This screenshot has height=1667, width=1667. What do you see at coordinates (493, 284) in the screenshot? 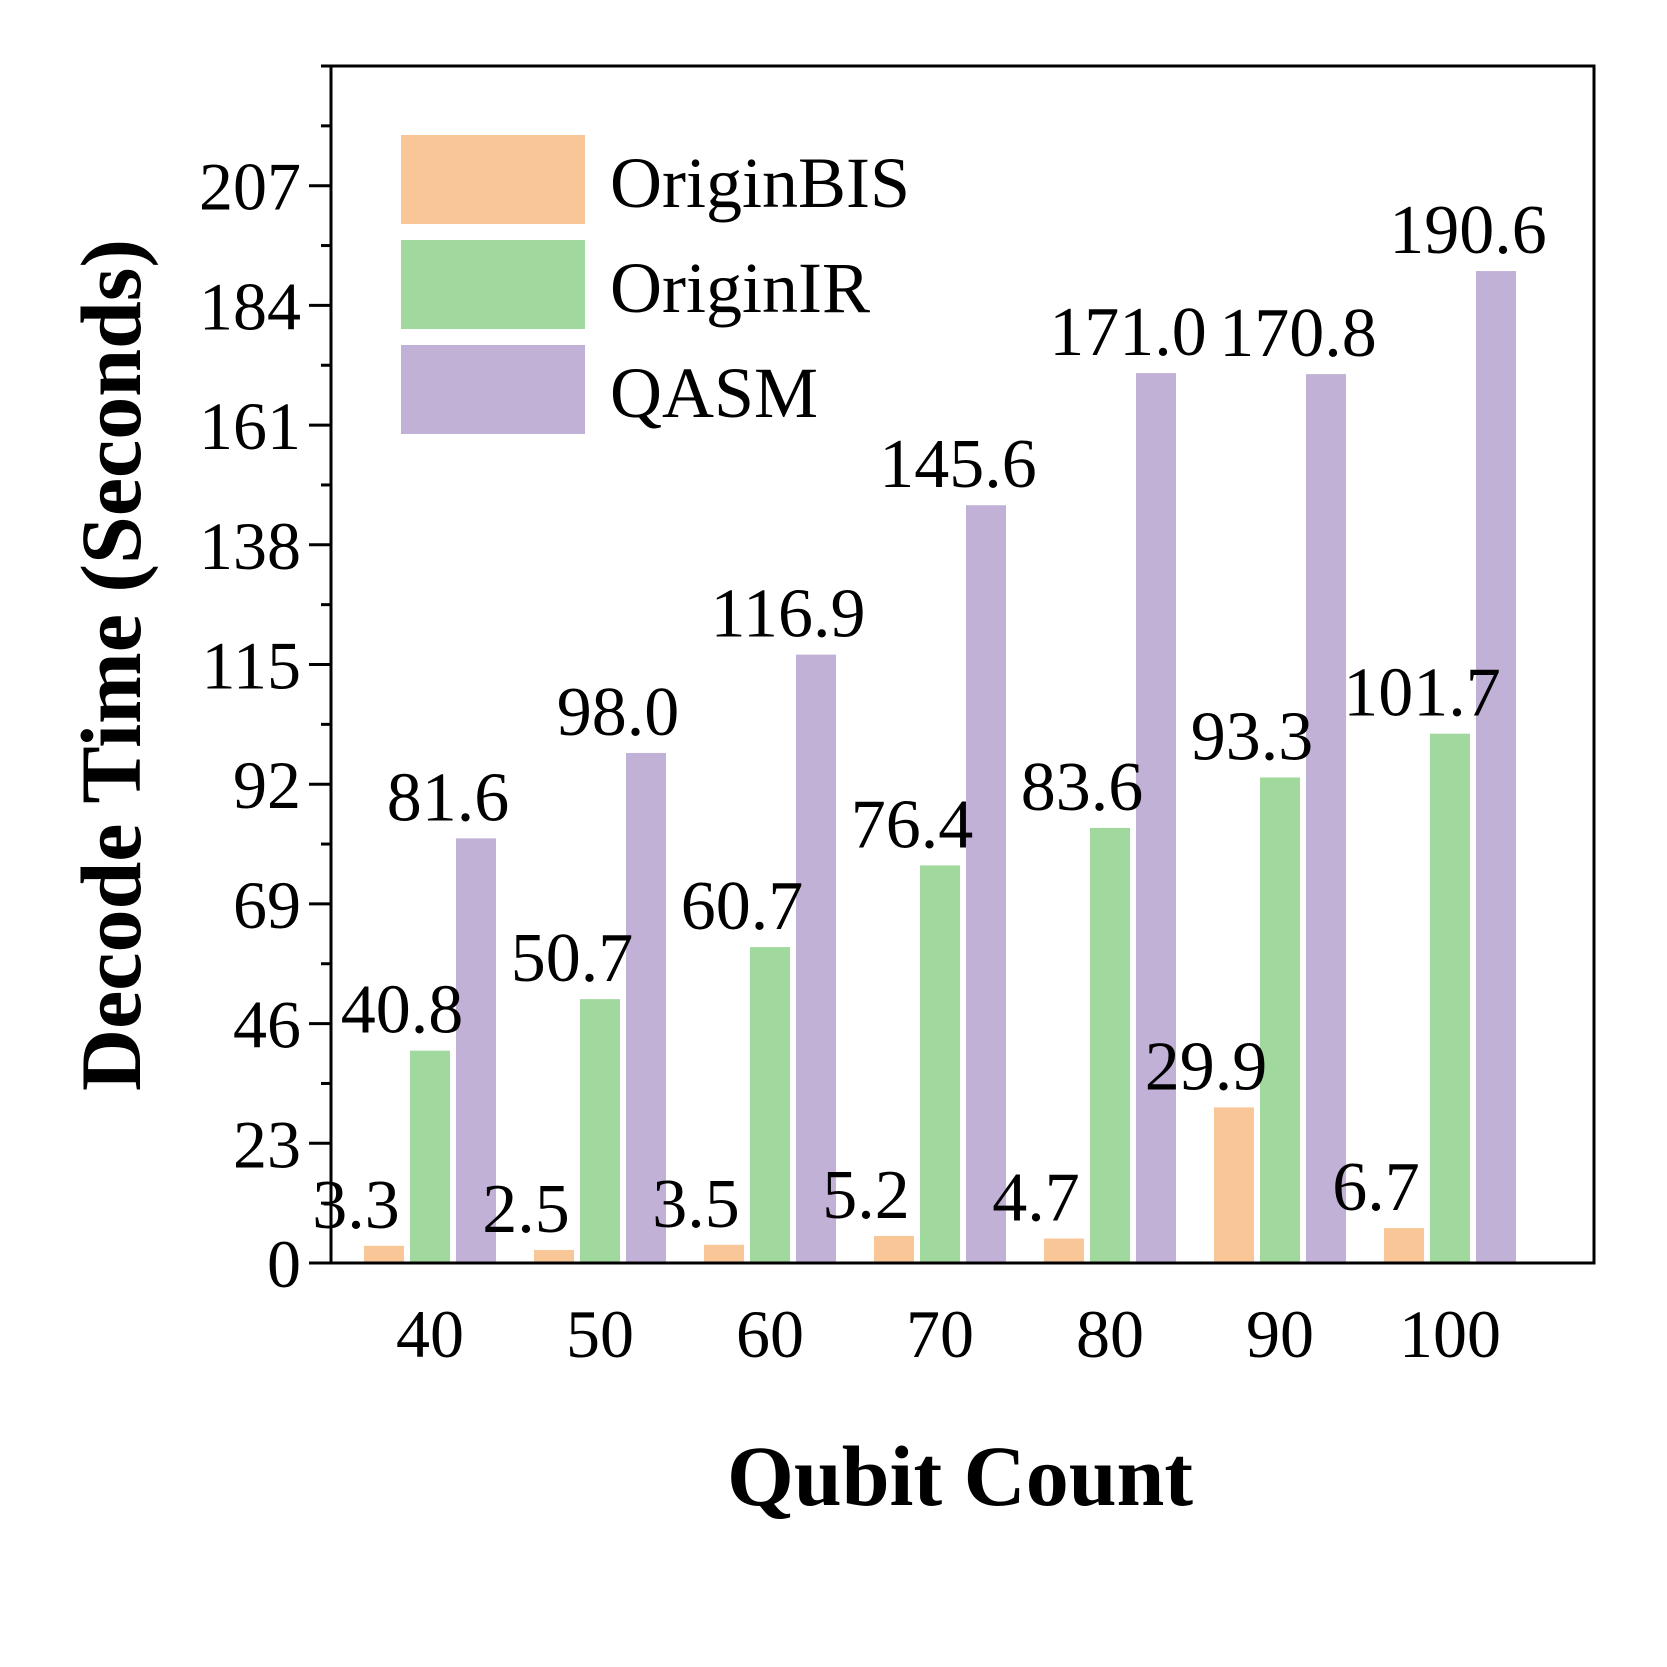
I see `legend-swatch-originir` at bounding box center [493, 284].